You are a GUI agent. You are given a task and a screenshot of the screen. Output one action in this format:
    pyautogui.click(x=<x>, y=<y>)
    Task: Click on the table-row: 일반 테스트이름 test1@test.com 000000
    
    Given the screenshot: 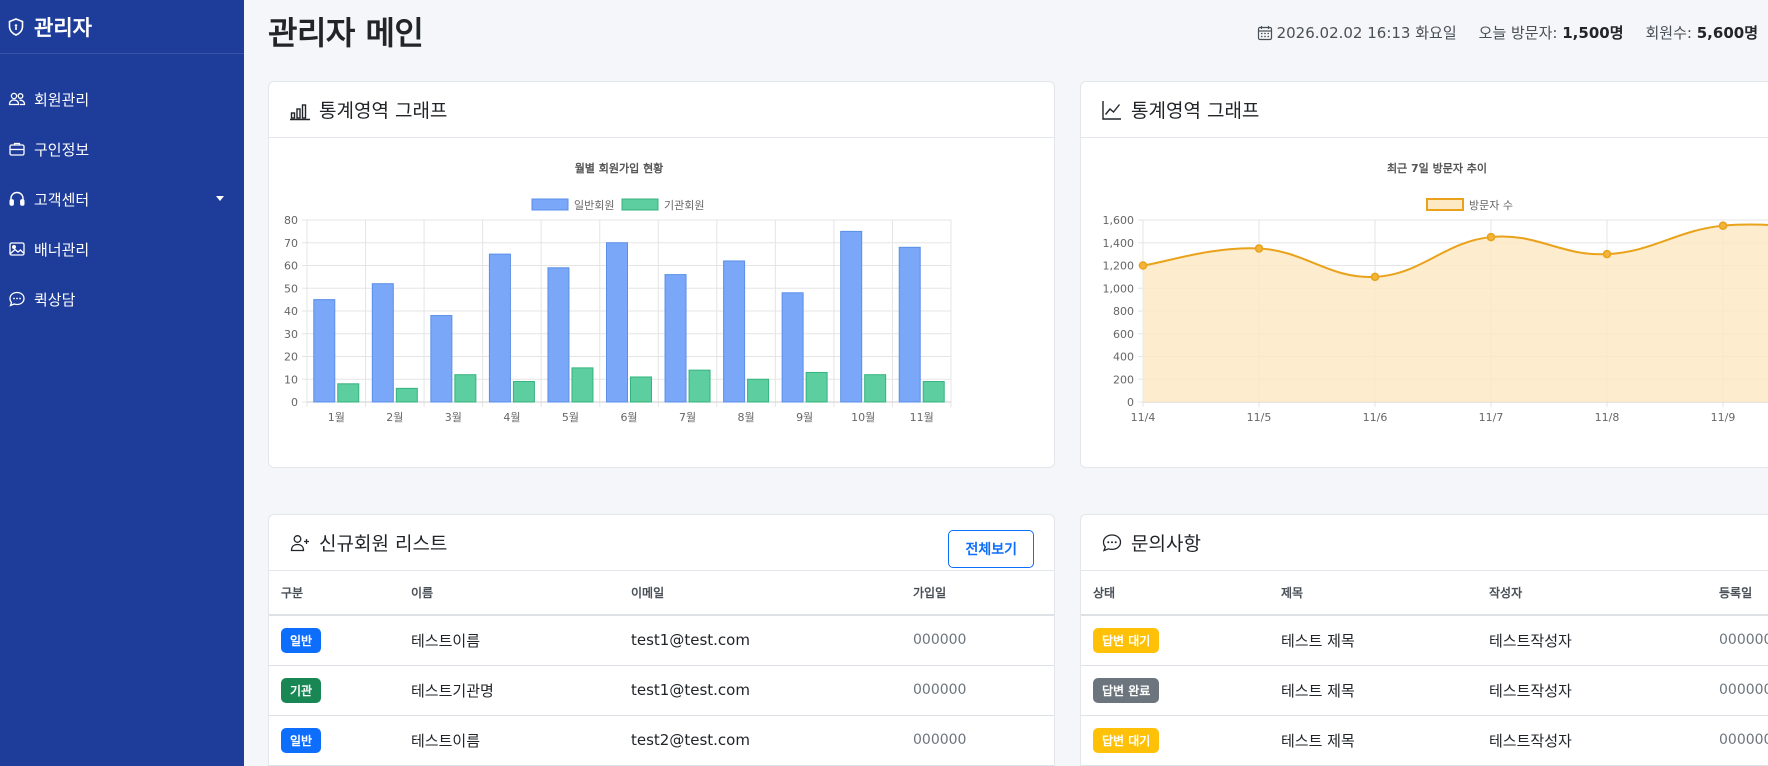 What is the action you would take?
    pyautogui.click(x=661, y=640)
    